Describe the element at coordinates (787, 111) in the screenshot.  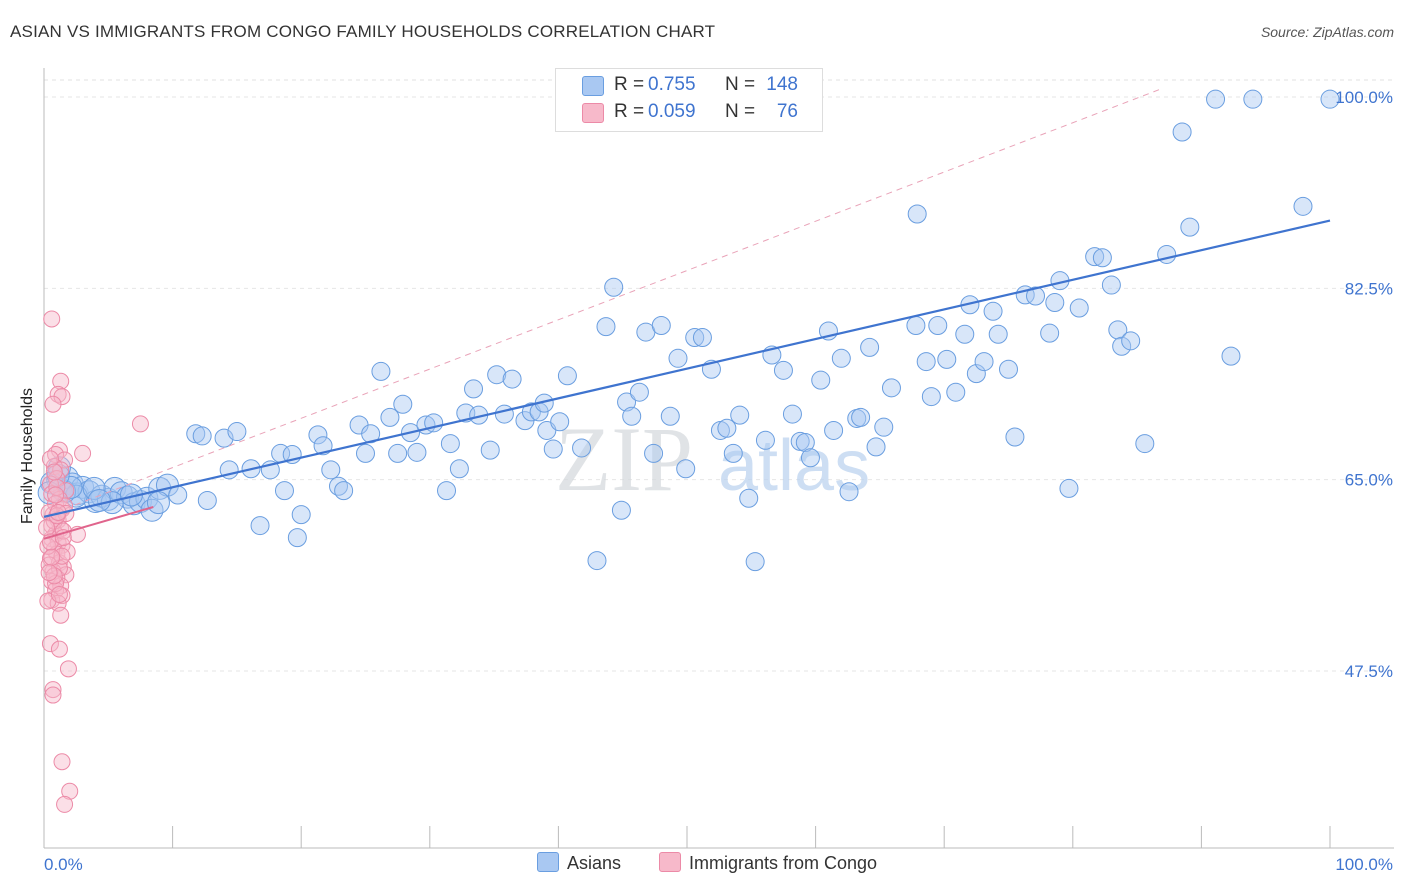
I see `n-value: 76` at that location.